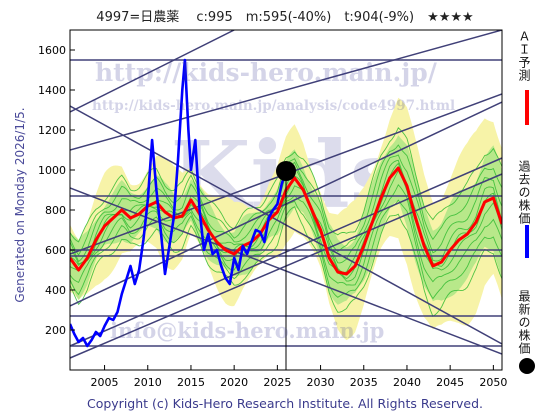 This screenshot has height=420, width=560. Describe the element at coordinates (524, 56) in the screenshot. I see `legend-ai-label: ＡＩ予測` at that location.